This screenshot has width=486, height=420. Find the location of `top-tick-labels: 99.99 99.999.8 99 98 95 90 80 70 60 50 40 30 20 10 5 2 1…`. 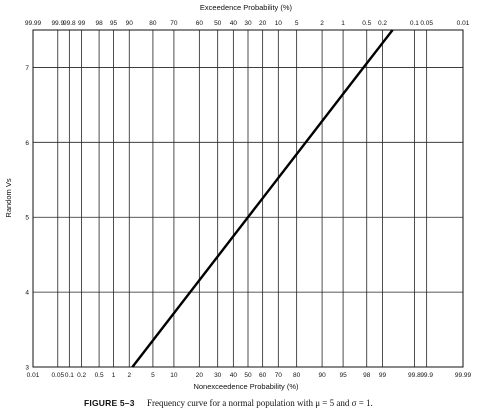

top-tick-labels: 99.99 99.999.8 99 98 95 90 80 70 60 50 40 30 20 10 5 2 1… is located at coordinates (247, 23).